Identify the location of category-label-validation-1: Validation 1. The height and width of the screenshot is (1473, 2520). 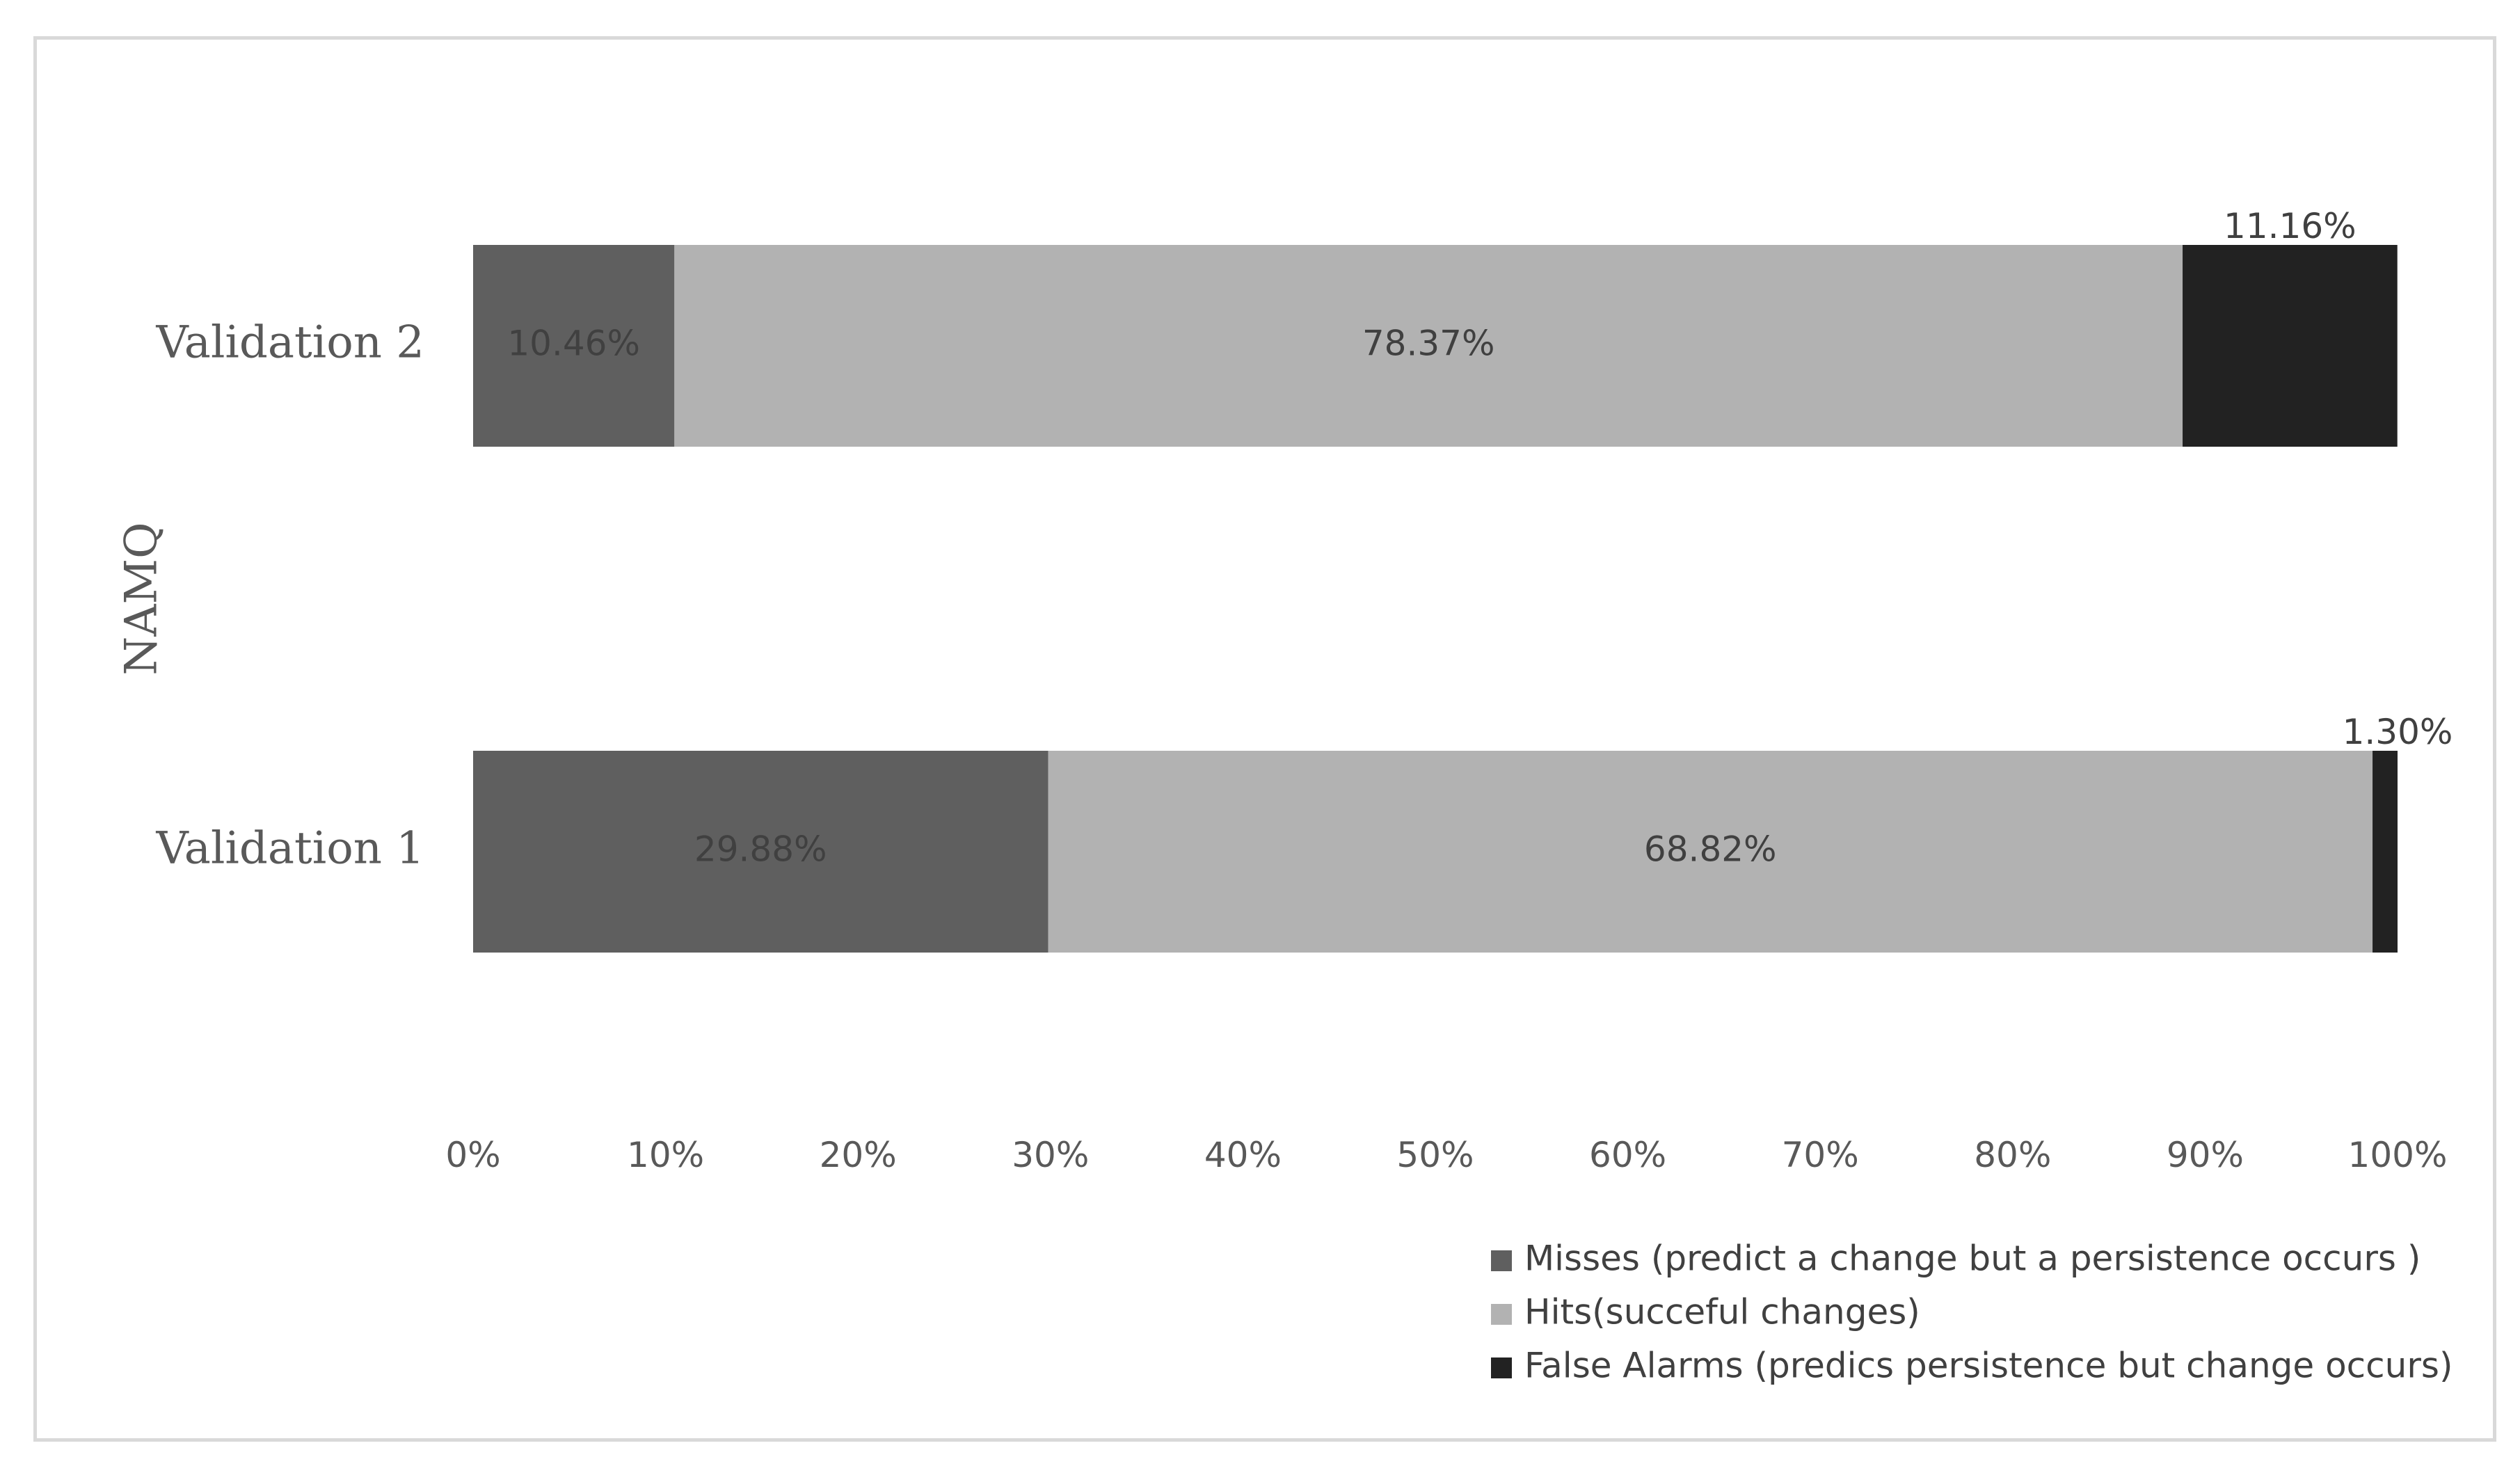
(289, 849).